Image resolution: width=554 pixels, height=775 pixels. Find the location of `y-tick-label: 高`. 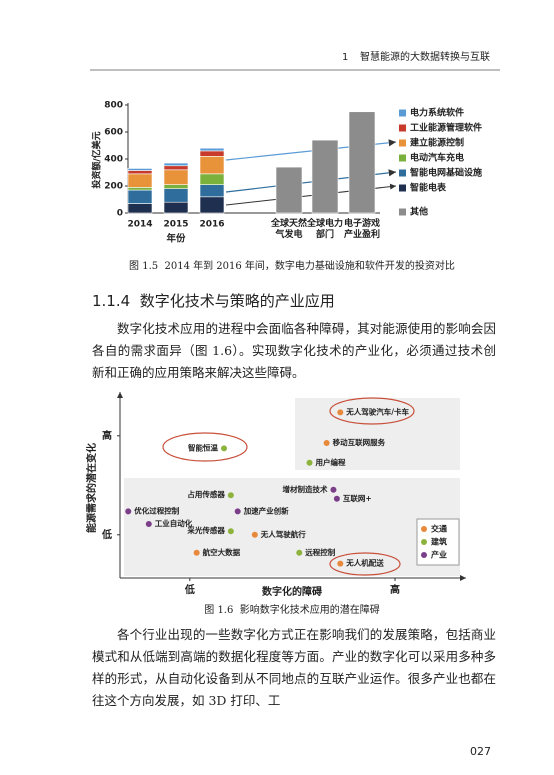

y-tick-label: 高 is located at coordinates (107, 435).